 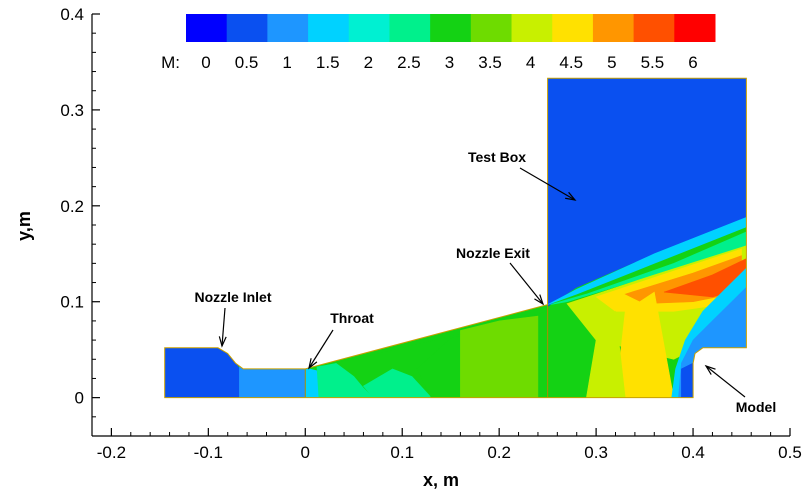 What do you see at coordinates (596, 452) in the screenshot?
I see `x-tick-label: 0.3` at bounding box center [596, 452].